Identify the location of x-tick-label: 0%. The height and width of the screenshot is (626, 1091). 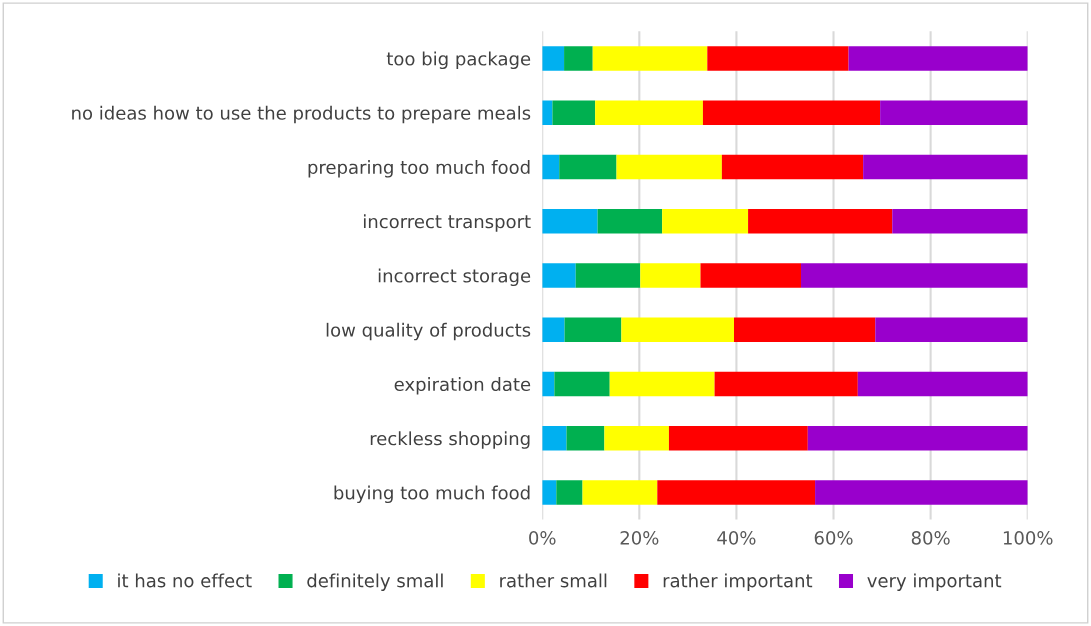
(542, 538).